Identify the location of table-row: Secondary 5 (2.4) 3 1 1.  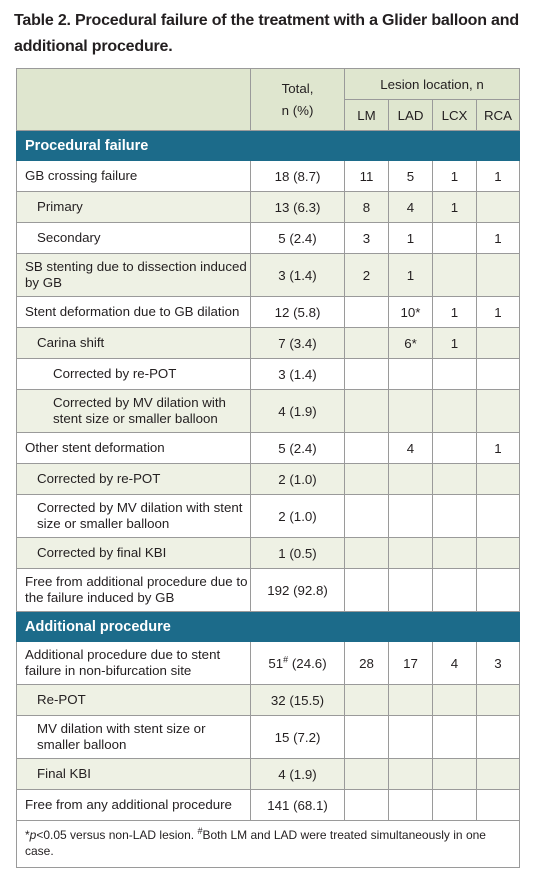
(268, 238).